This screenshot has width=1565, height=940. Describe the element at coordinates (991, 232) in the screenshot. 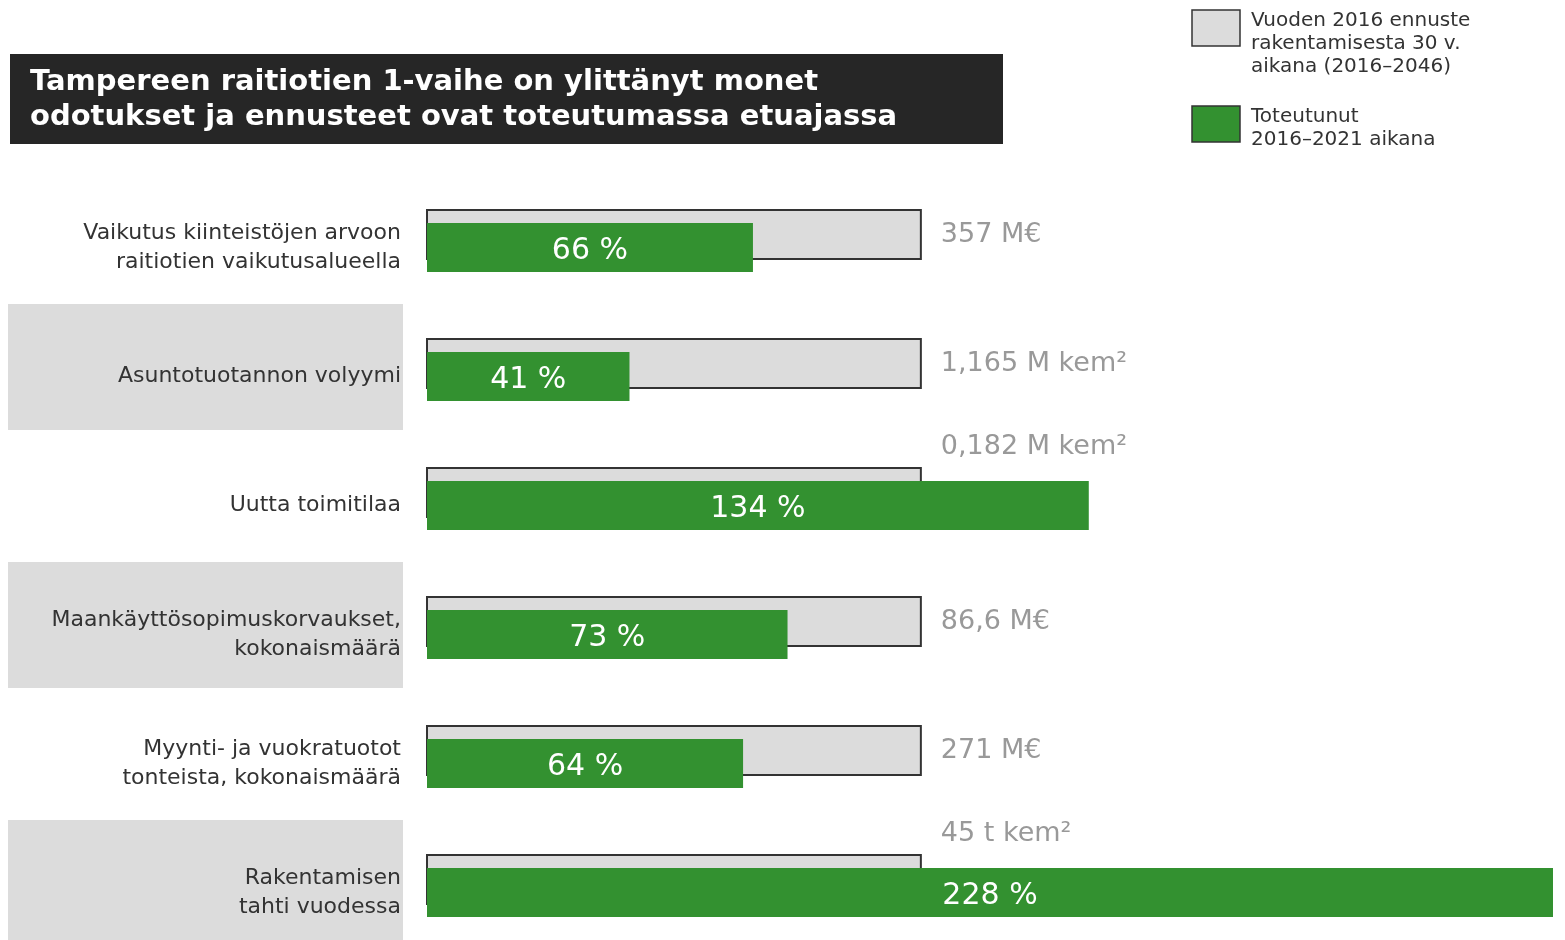

I see `annotation: 357 M€` at that location.